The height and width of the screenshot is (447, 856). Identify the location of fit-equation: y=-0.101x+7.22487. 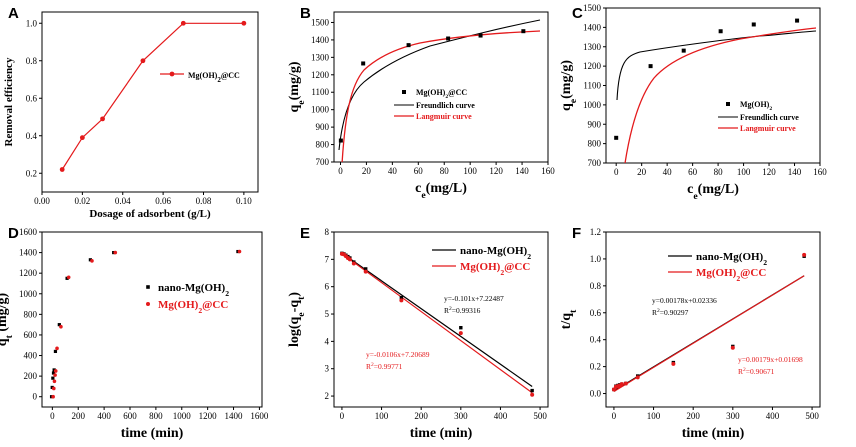
(474, 298).